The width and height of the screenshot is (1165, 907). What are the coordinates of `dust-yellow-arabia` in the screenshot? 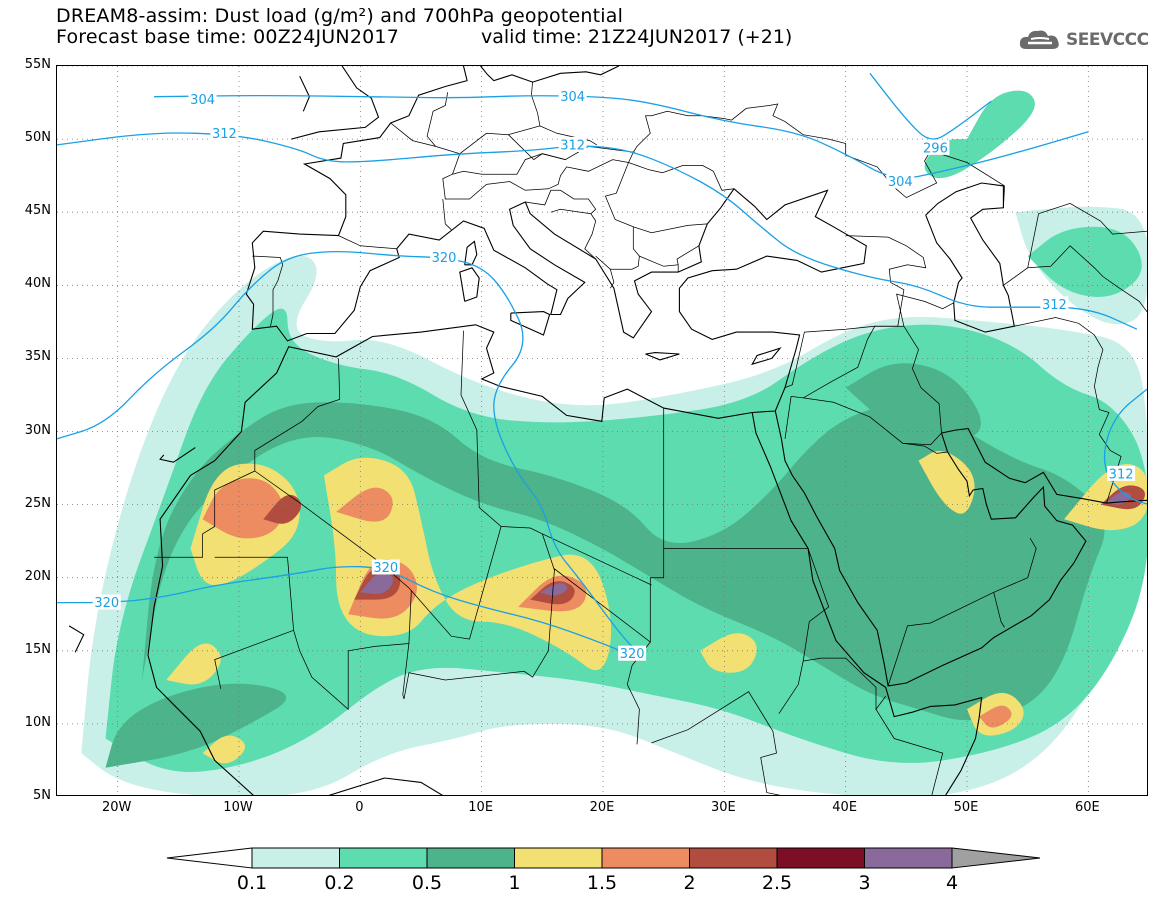 It's located at (946, 482).